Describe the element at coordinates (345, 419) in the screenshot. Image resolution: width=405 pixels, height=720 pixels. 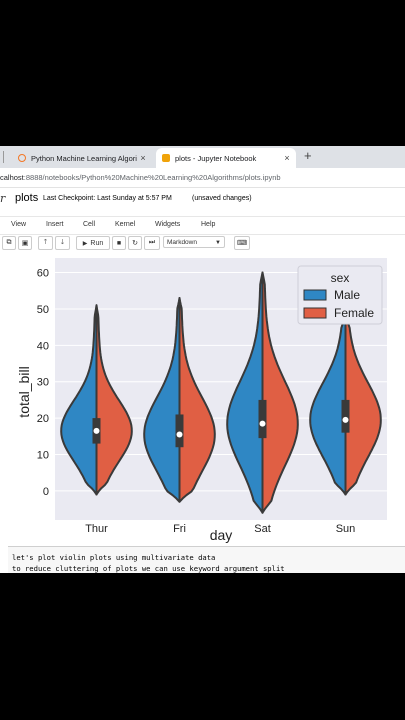
I see `median-dot-sun` at that location.